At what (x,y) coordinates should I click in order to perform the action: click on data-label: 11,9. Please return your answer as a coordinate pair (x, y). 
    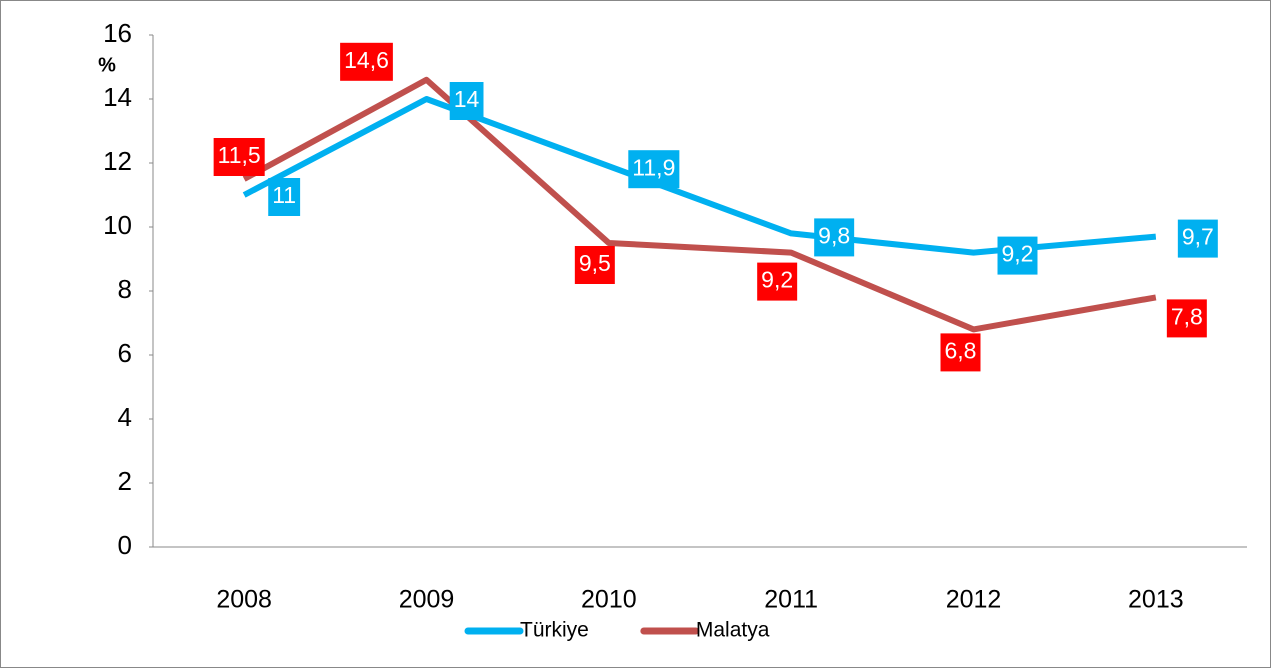
    Looking at the image, I should click on (653, 167).